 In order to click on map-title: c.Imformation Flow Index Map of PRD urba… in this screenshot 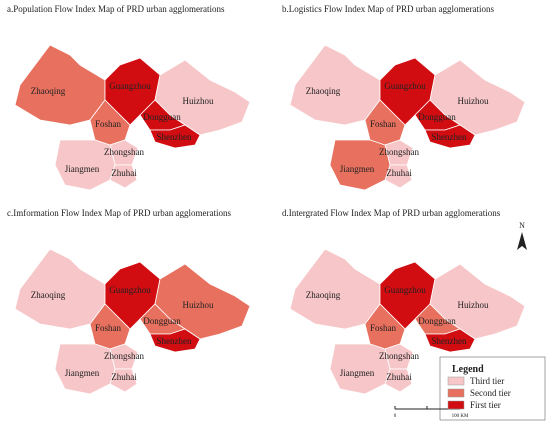, I will do `click(119, 213)`.